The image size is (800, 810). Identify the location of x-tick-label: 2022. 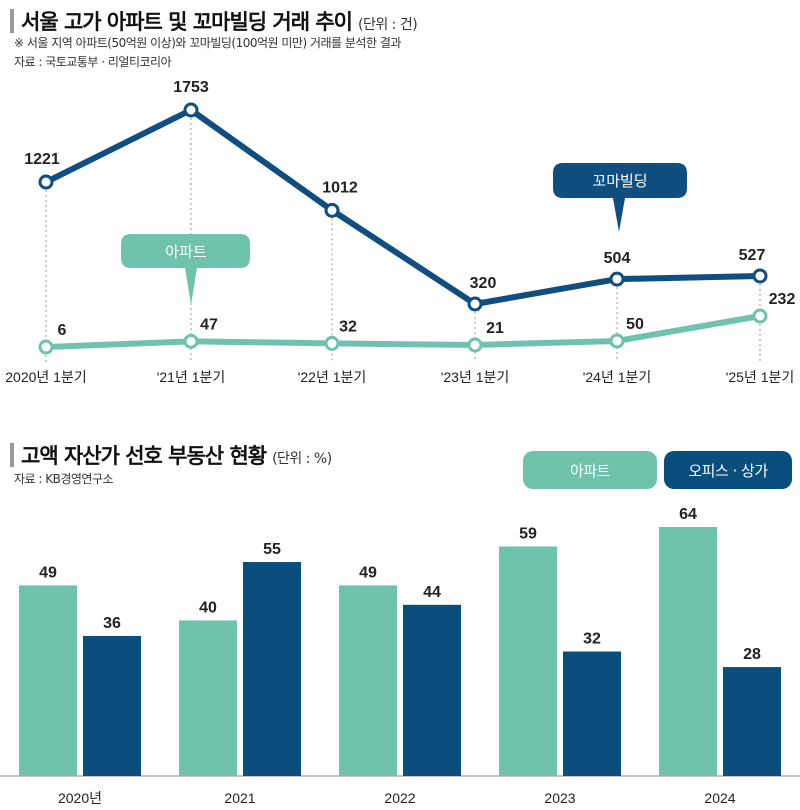
(399, 798).